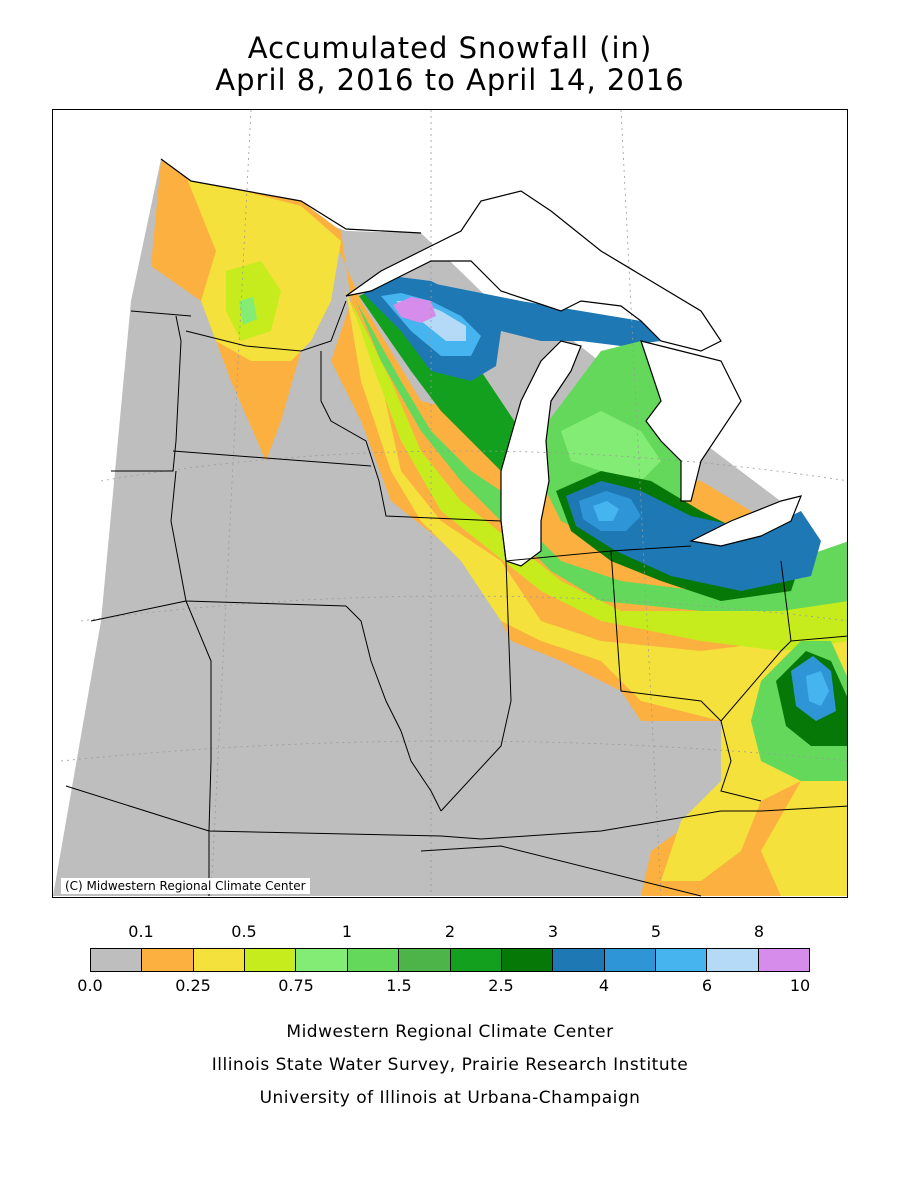 The image size is (900, 1200). What do you see at coordinates (746, 521) in the screenshot?
I see `lake-erie` at bounding box center [746, 521].